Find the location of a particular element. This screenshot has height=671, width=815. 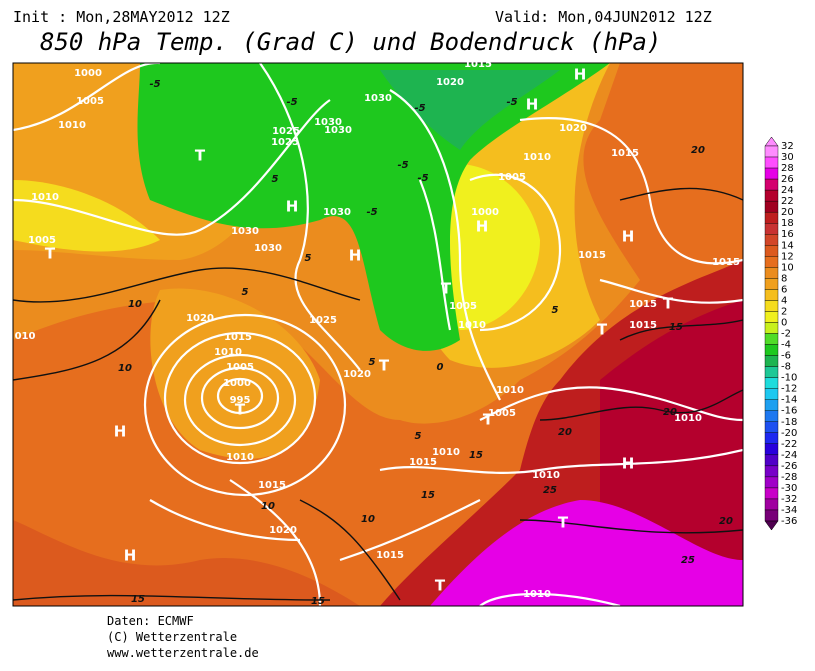

colorbar-label: 20 is located at coordinates (787, 212).